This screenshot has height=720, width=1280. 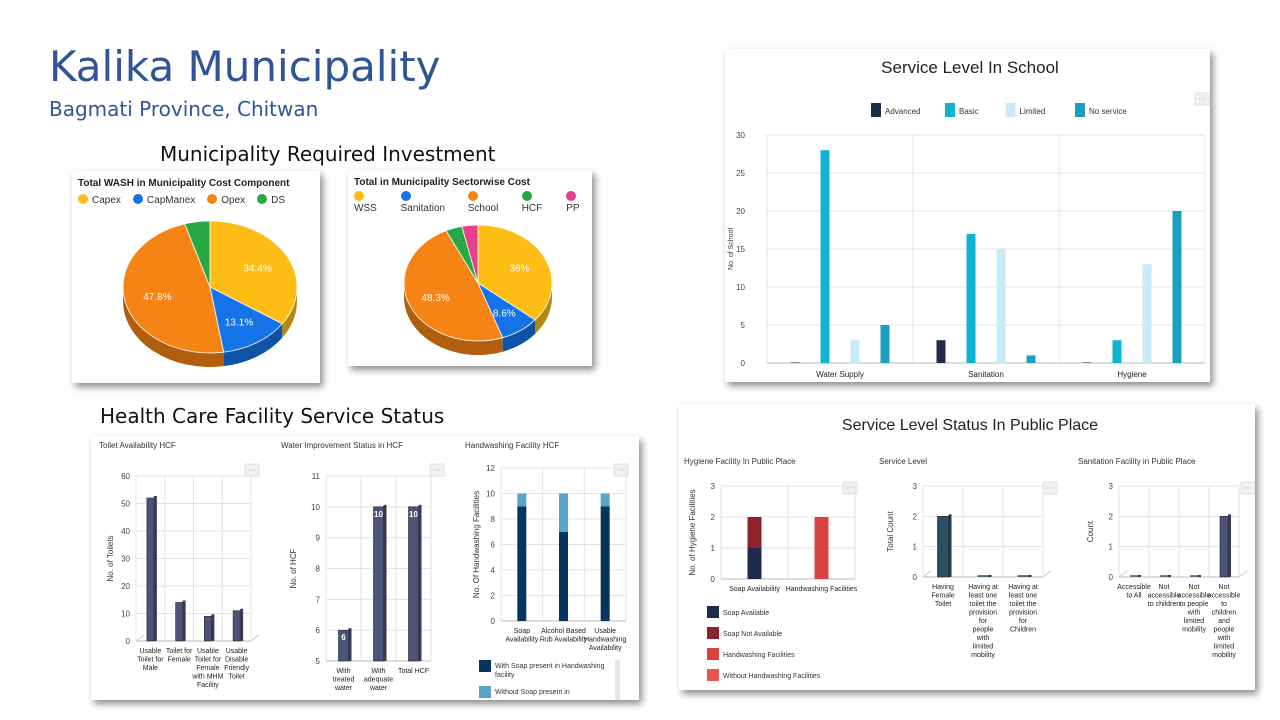 I want to click on page-subtitle: Bagmati Province, Chitwan, so click(x=184, y=109).